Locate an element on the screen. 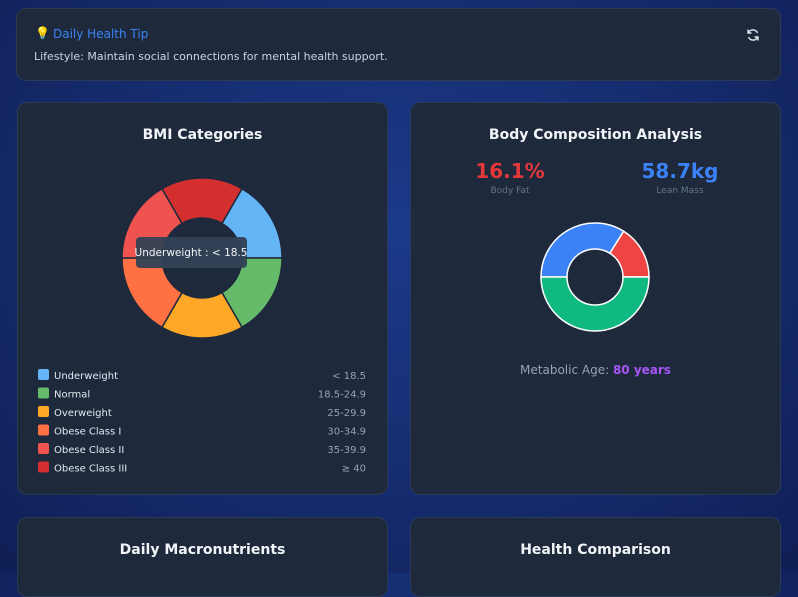 This screenshot has width=798, height=597. legend-range: < 18.5 is located at coordinates (349, 376).